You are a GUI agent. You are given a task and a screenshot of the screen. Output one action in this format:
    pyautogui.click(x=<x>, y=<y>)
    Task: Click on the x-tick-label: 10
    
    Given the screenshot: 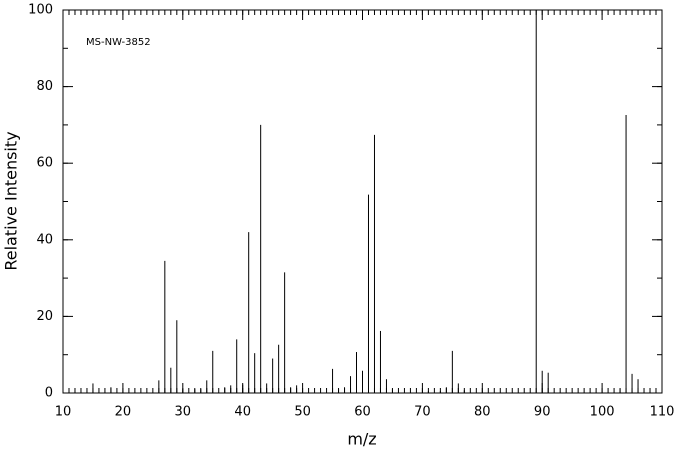 What is the action you would take?
    pyautogui.click(x=63, y=412)
    